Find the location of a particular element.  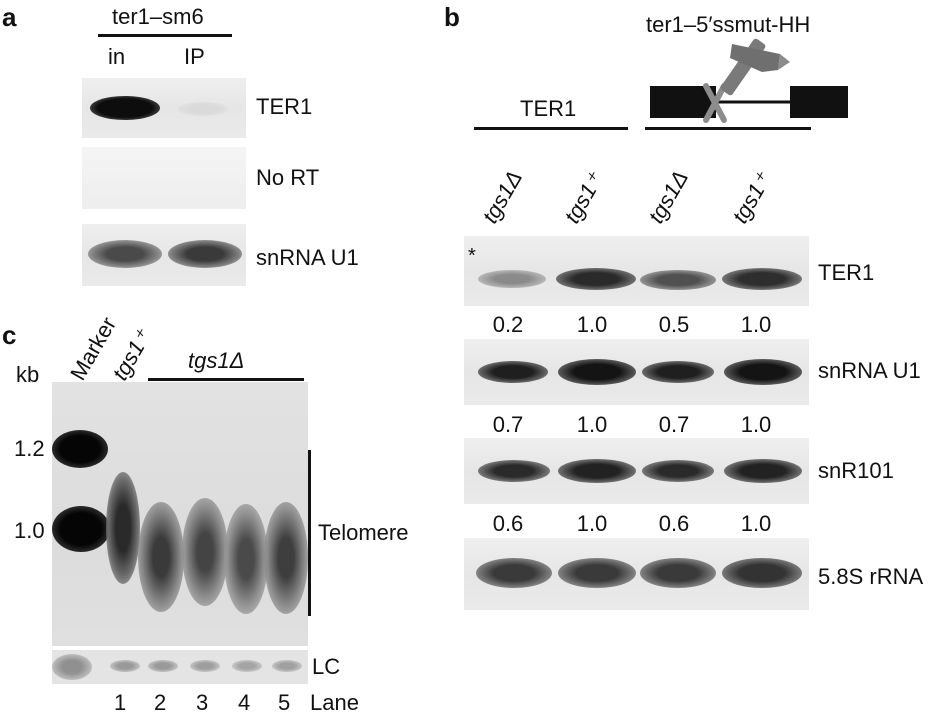

telomere-bracket is located at coordinates (309, 533).